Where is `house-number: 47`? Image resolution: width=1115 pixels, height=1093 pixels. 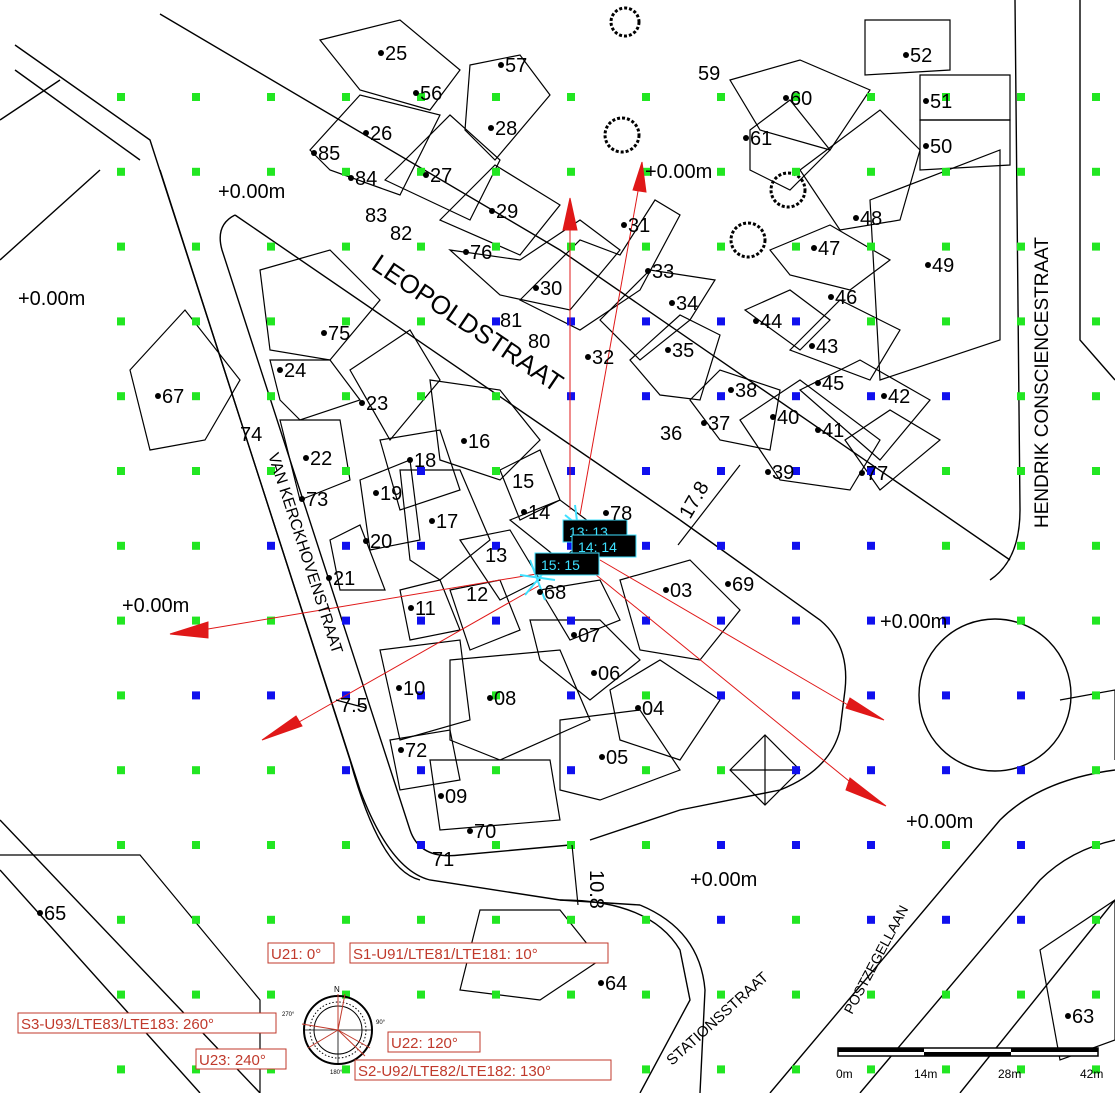
house-number: 47 is located at coordinates (825, 249).